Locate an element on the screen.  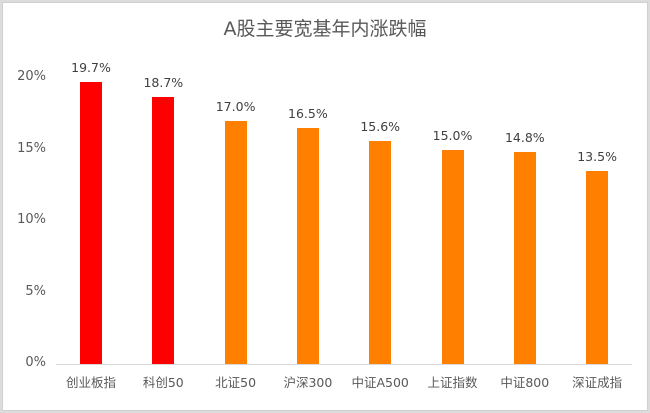
x-axis-line is located at coordinates (344, 364).